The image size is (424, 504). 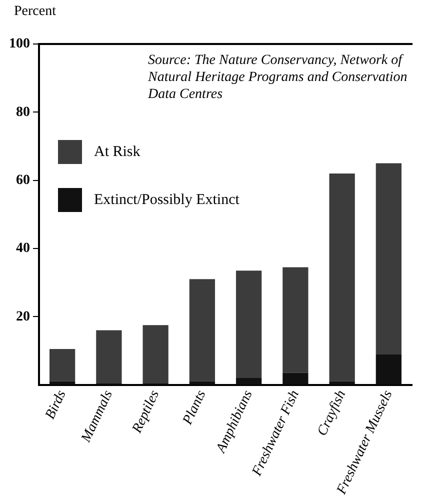 What do you see at coordinates (23, 112) in the screenshot?
I see `y-tick-label: 80` at bounding box center [23, 112].